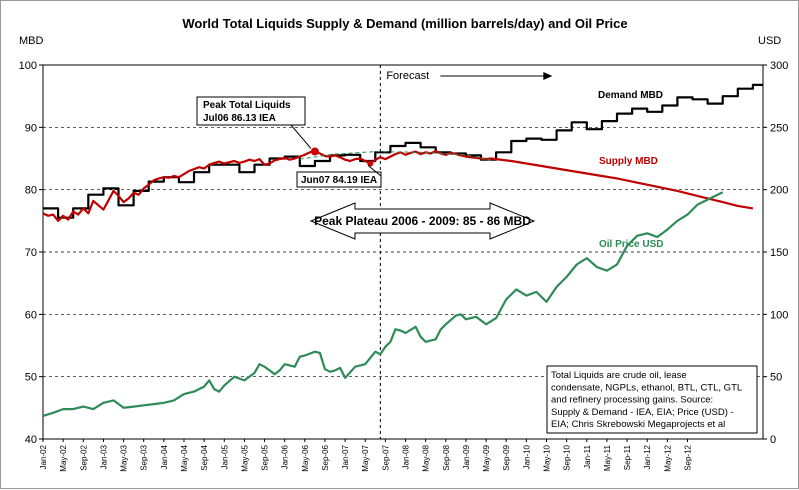 The height and width of the screenshot is (490, 799). What do you see at coordinates (314, 151) in the screenshot?
I see `peak-marker` at bounding box center [314, 151].